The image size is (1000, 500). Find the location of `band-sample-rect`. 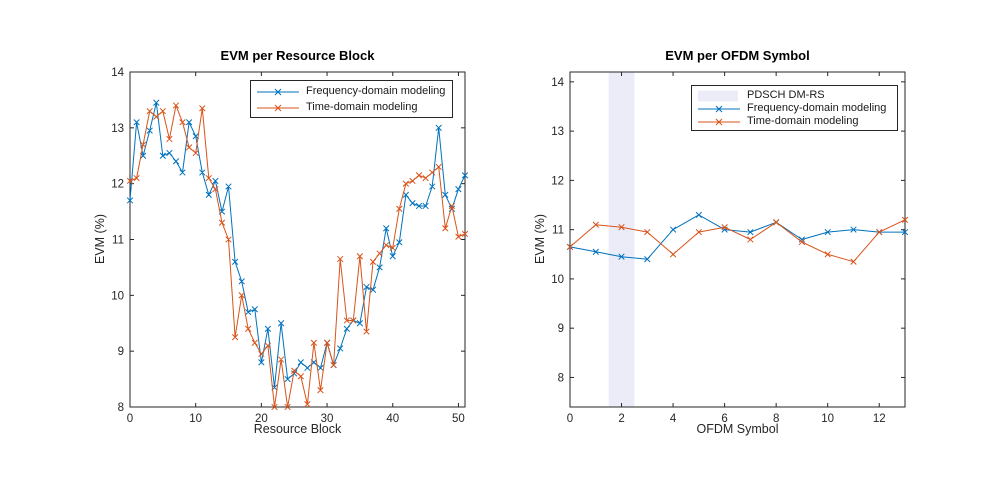

band-sample-rect is located at coordinates (718, 96).